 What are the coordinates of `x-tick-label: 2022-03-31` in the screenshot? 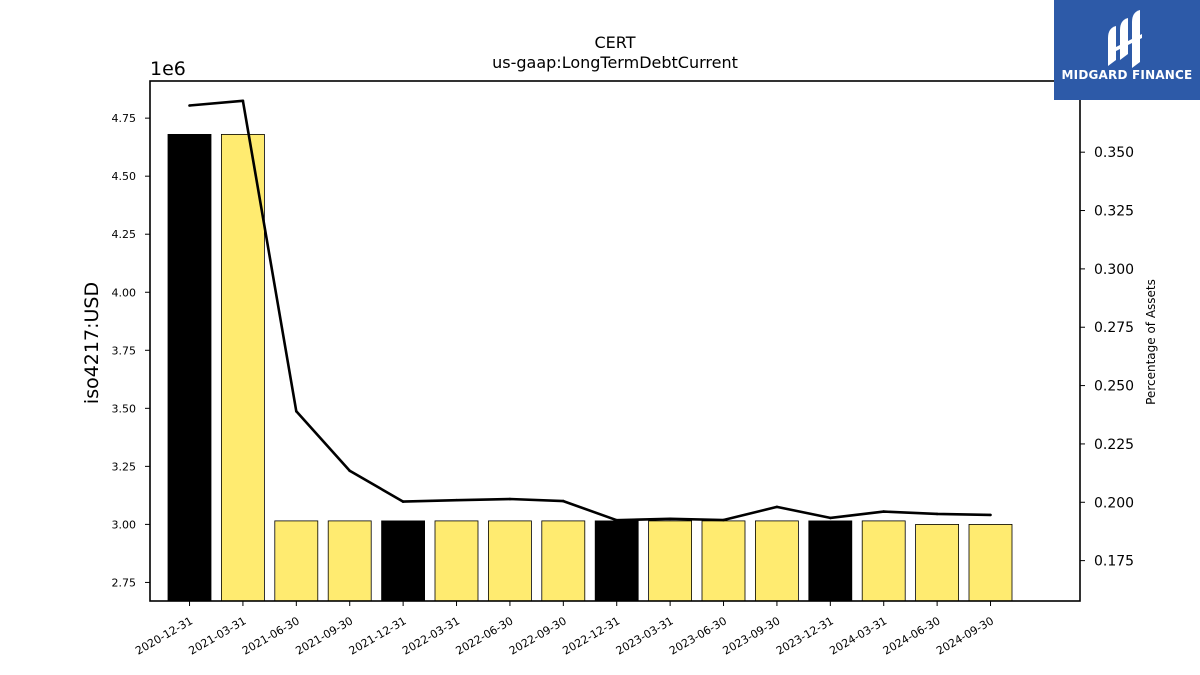 It's located at (431, 635).